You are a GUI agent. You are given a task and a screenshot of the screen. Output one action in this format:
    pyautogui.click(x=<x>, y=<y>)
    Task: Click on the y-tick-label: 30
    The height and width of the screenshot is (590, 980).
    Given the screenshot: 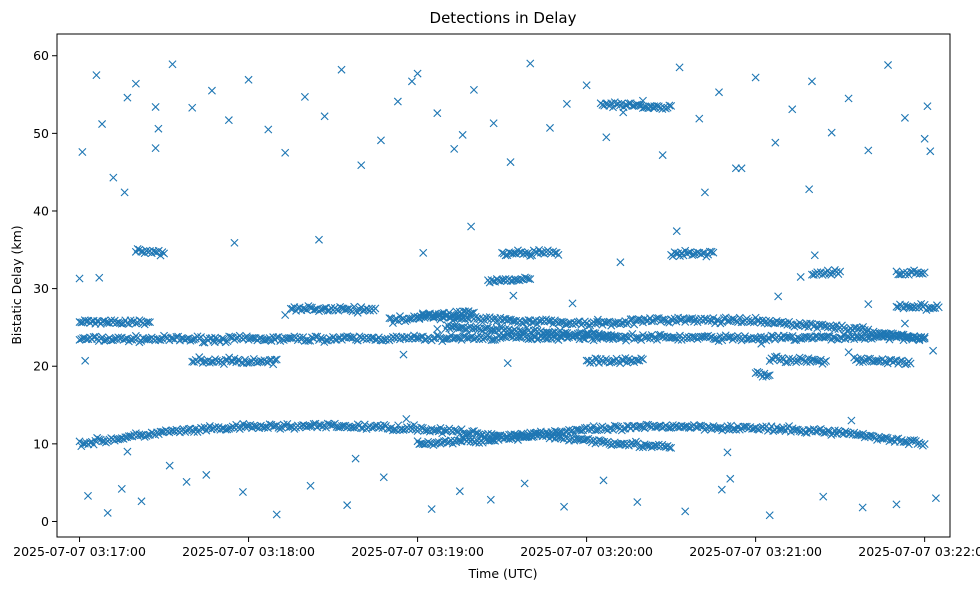 What is the action you would take?
    pyautogui.click(x=41, y=288)
    